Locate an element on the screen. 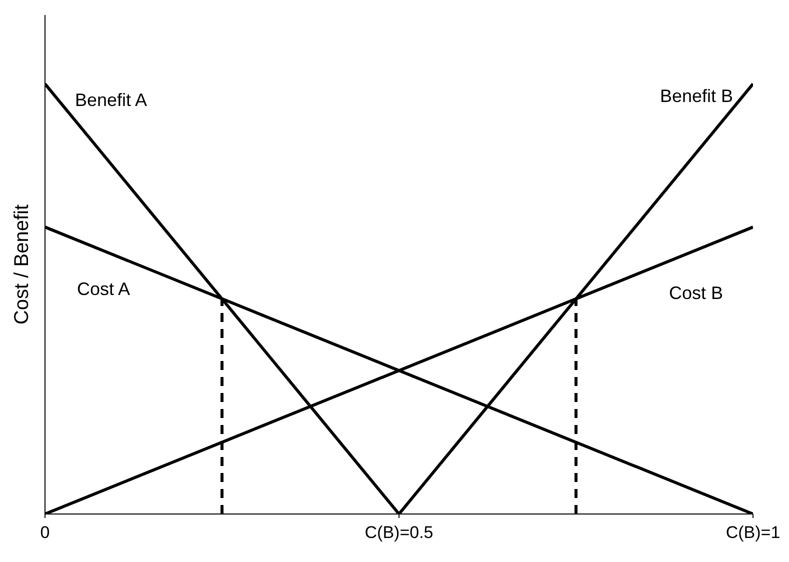  x-tick-label: C(B)=0.5 is located at coordinates (399, 532).